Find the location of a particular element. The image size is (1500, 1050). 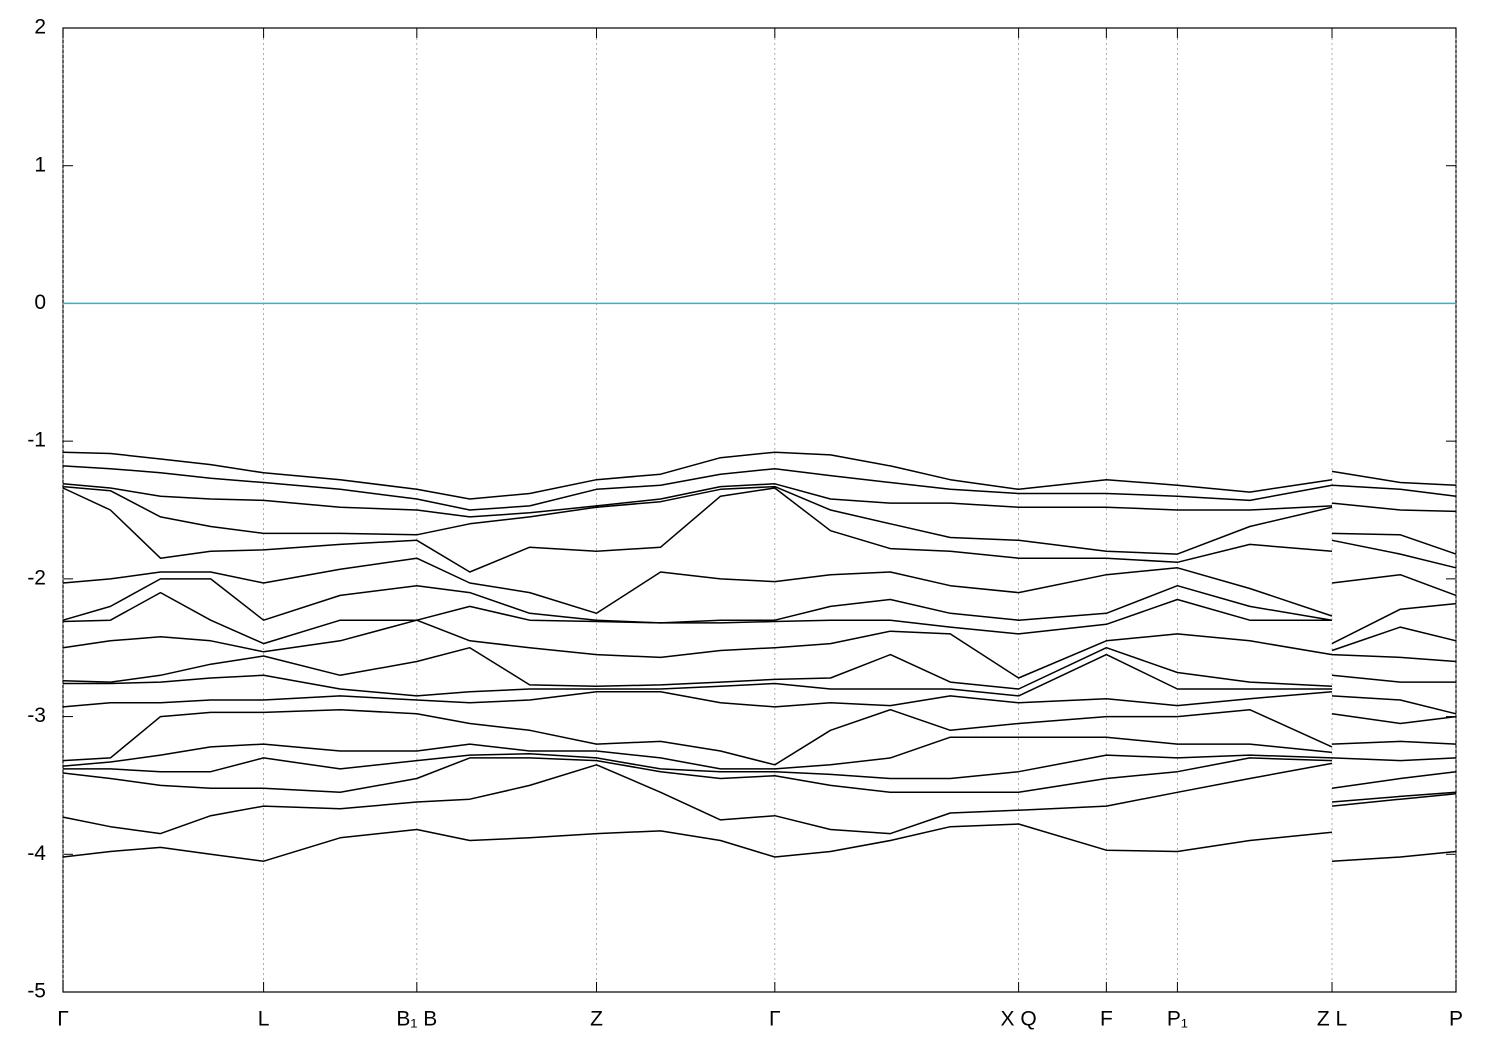

y-tick-label: 1 is located at coordinates (40, 164).